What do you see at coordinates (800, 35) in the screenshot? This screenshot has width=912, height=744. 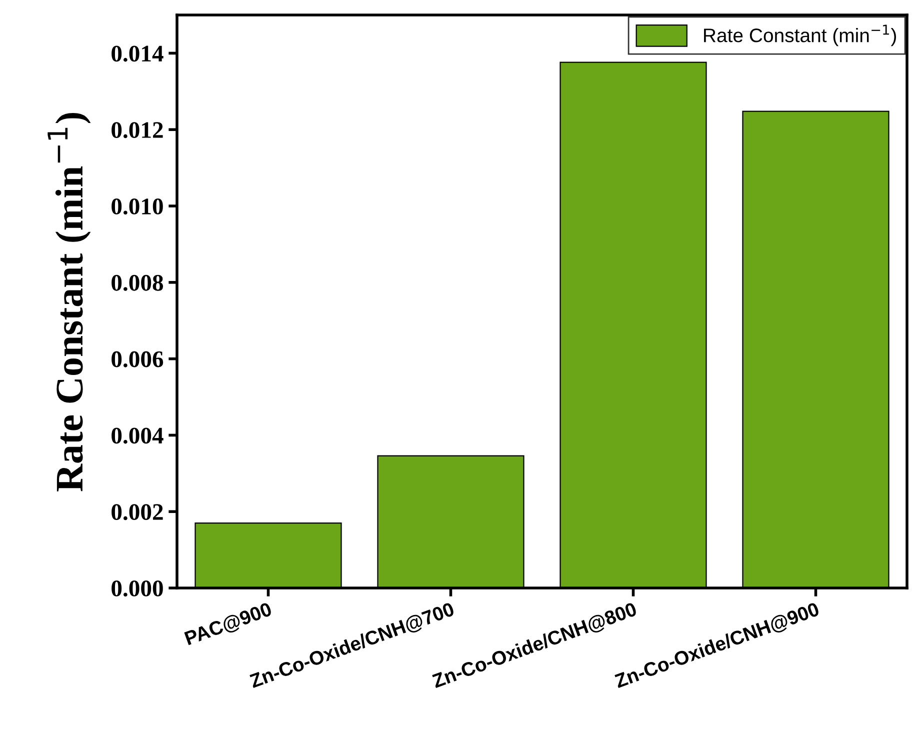 I see `legend-label: Rate Constant (min$^{−1}$)` at bounding box center [800, 35].